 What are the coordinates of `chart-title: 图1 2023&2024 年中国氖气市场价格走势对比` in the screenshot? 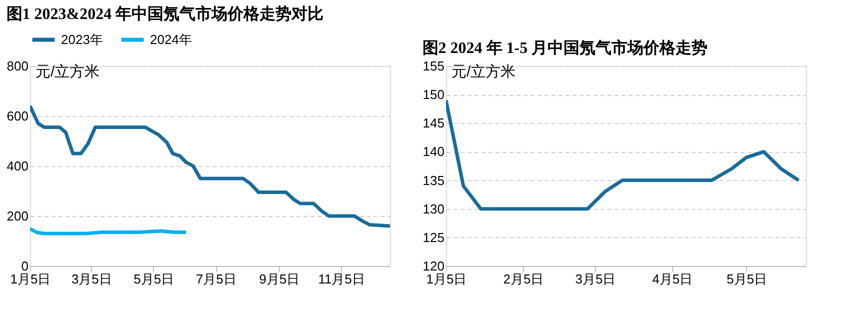 It's located at (165, 14).